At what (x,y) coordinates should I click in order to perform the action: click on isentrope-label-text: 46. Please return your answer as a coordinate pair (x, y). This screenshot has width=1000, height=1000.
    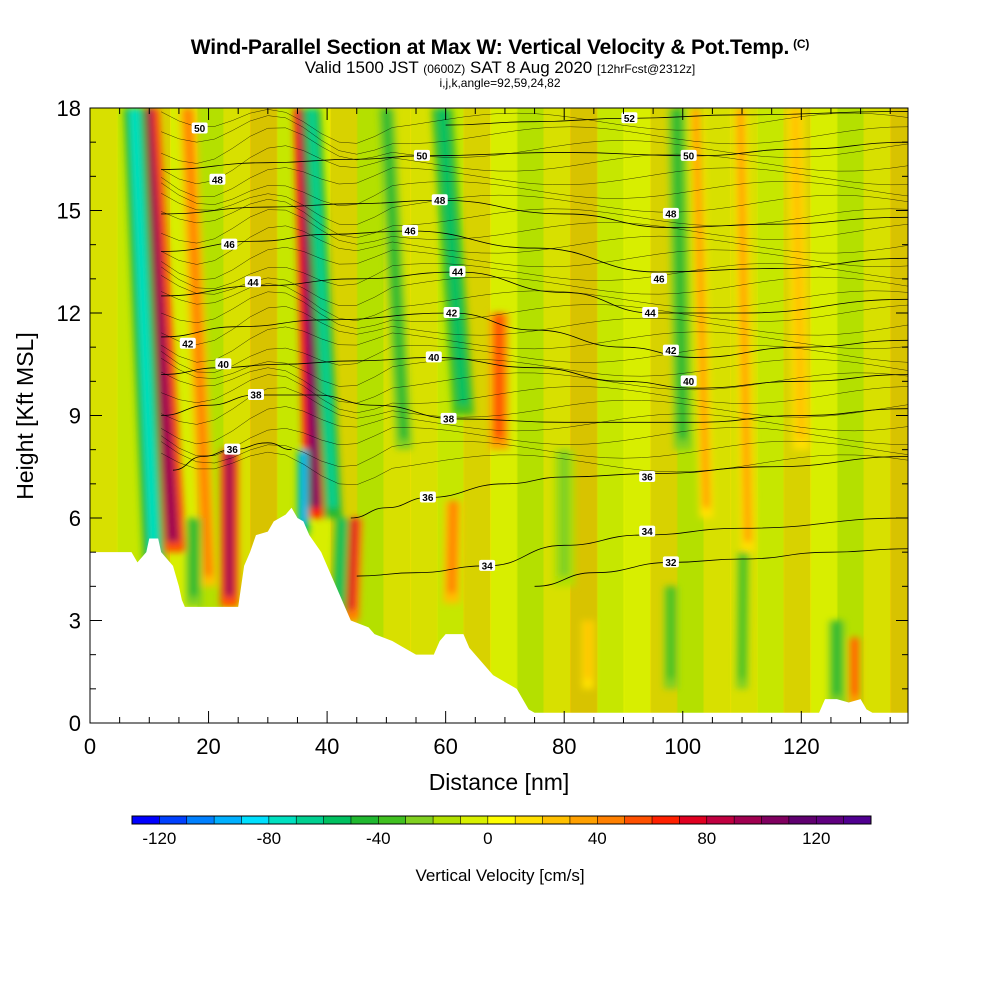
    Looking at the image, I should click on (230, 245).